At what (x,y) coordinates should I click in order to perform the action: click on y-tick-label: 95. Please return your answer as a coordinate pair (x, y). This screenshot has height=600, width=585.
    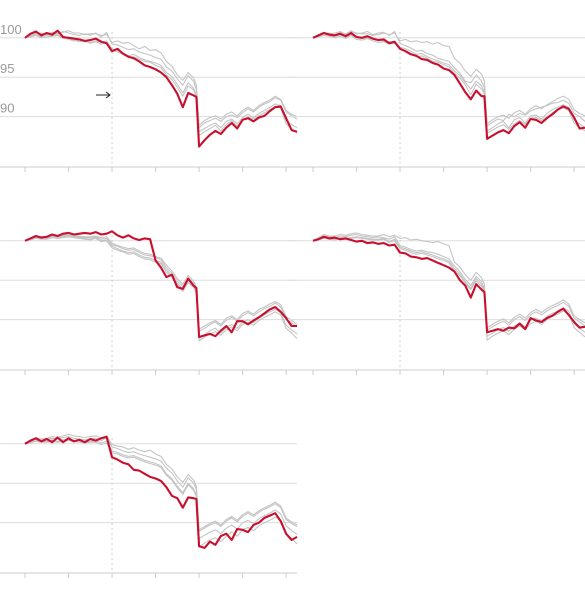
    Looking at the image, I should click on (7, 68).